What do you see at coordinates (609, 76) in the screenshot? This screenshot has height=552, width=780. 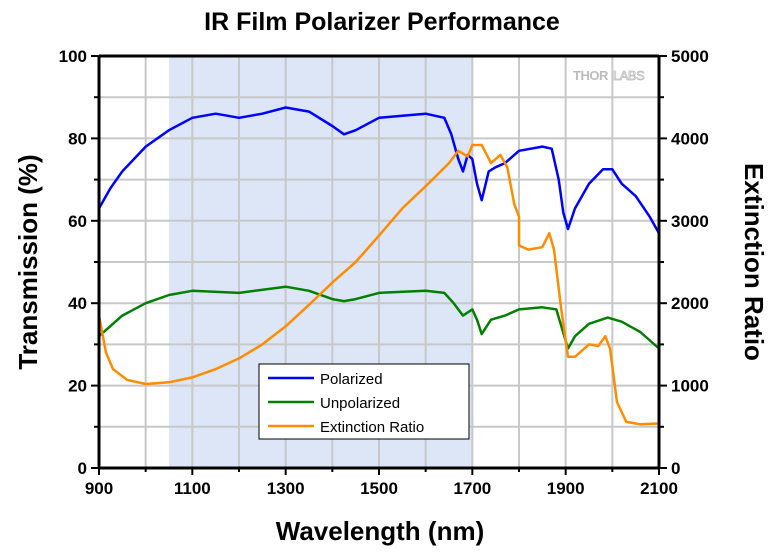 I see `thorlabs-watermark: THOR LABS` at bounding box center [609, 76].